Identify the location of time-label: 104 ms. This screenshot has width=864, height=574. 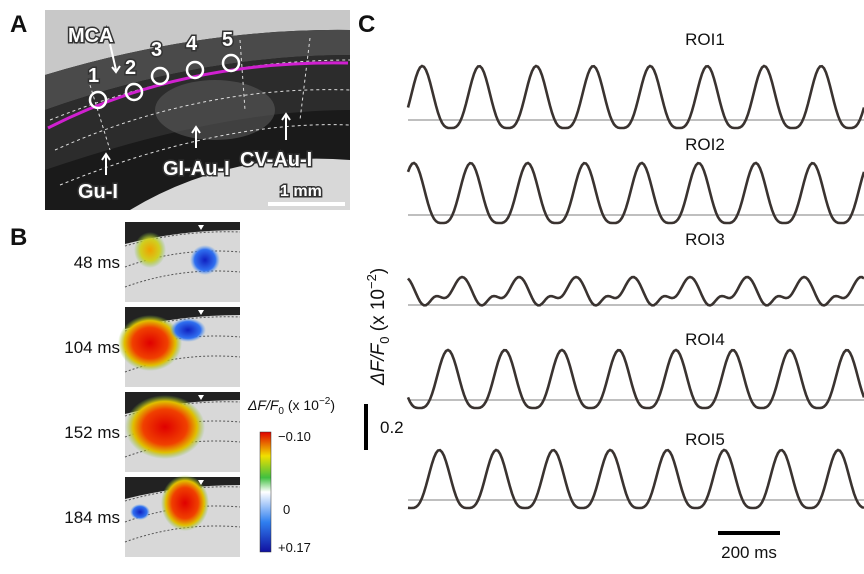
(92, 347).